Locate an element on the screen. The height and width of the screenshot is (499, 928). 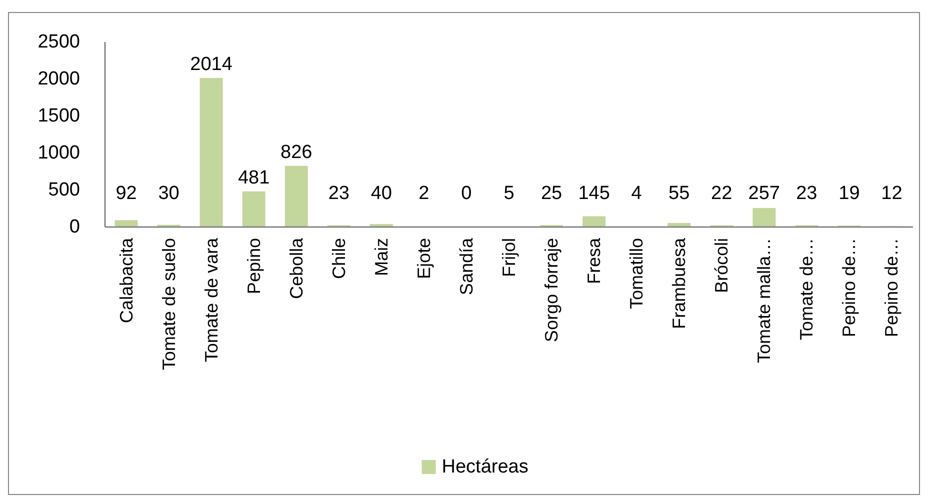
y-tick-label: 0 is located at coordinates (74, 227).